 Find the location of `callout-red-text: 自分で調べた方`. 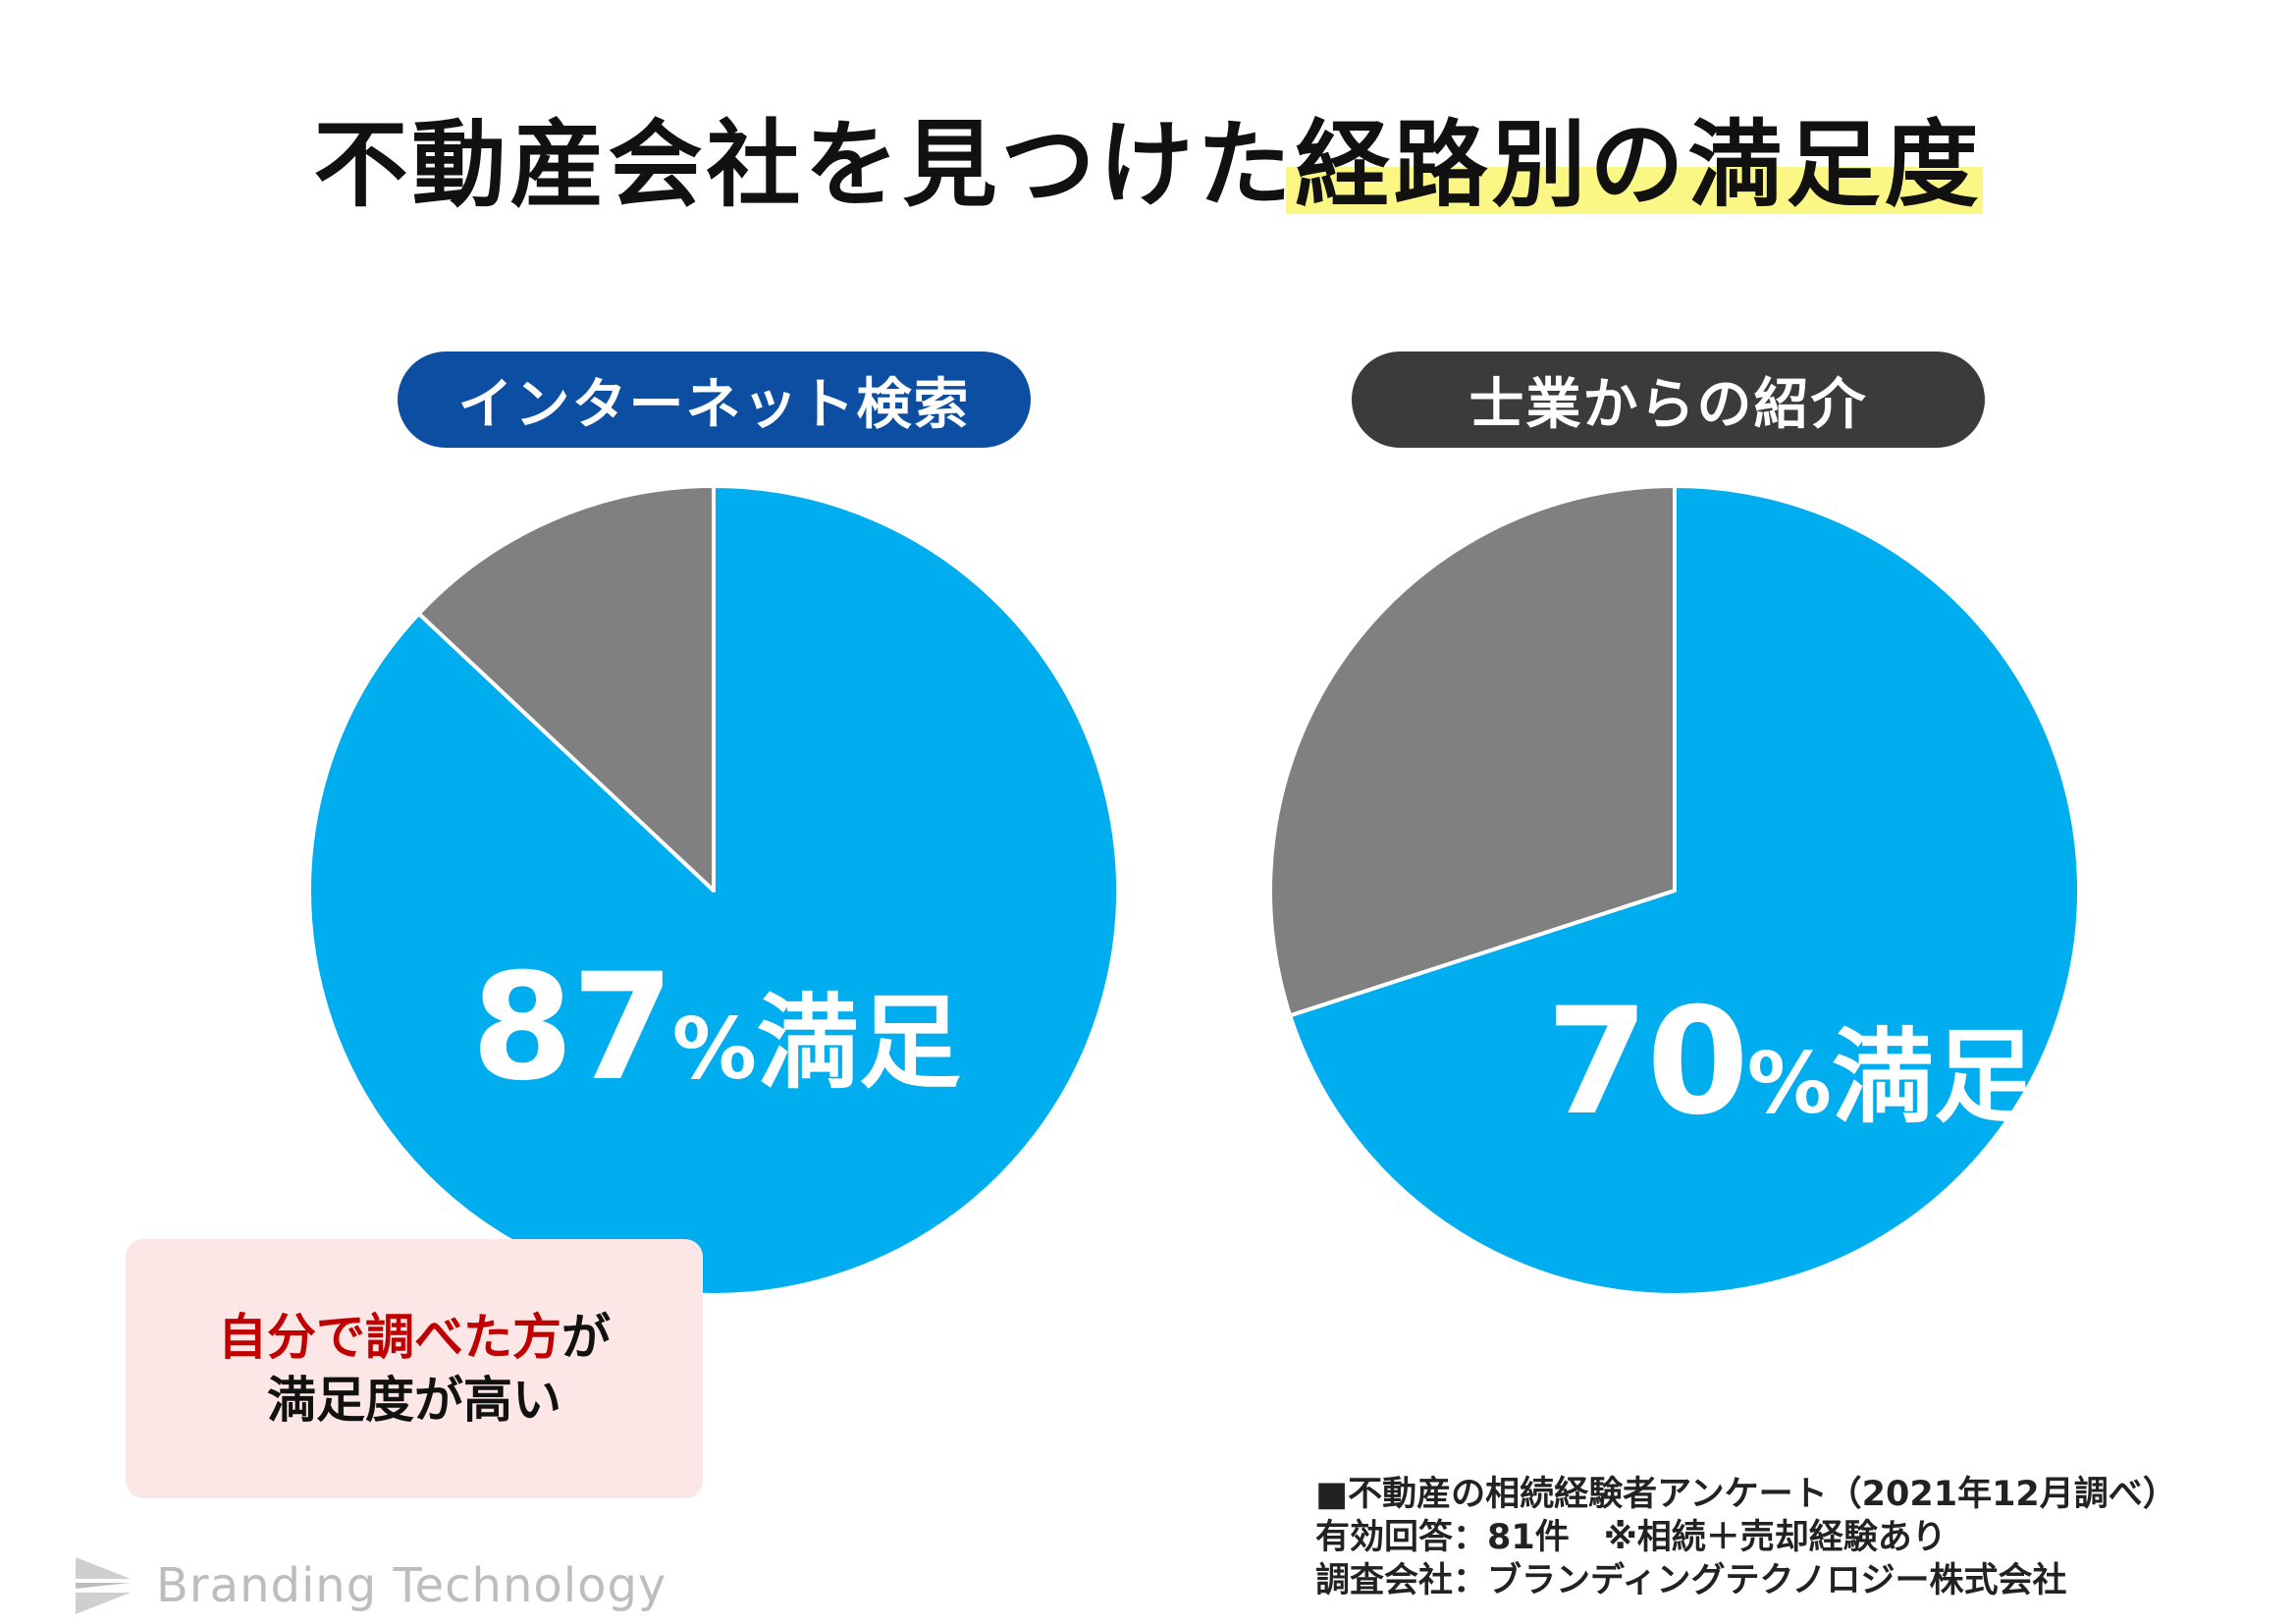

callout-red-text: 自分で調べた方 is located at coordinates (389, 1337).